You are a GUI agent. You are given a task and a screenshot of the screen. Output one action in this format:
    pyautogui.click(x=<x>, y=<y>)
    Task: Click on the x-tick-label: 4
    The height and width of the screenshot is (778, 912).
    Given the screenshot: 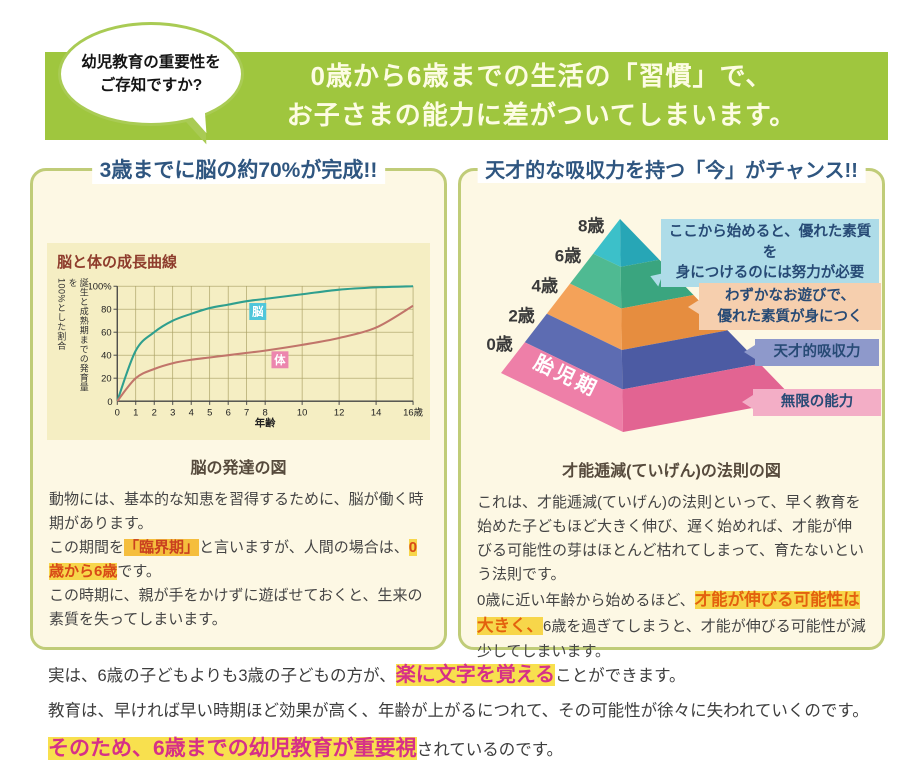 What is the action you would take?
    pyautogui.click(x=190, y=411)
    